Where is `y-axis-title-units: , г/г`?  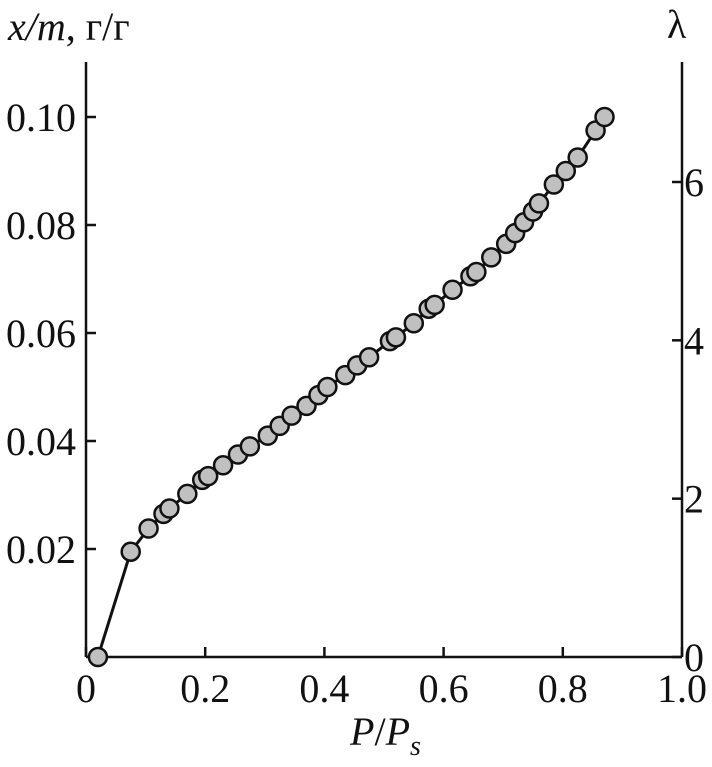 y-axis-title-units: , г/г is located at coordinates (98, 26).